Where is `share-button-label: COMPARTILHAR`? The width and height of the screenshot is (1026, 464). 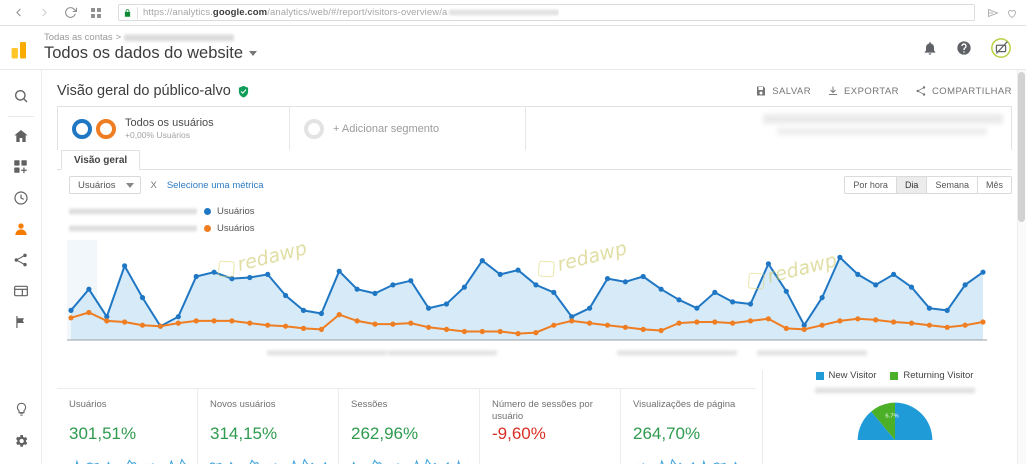
share-button-label: COMPARTILHAR is located at coordinates (971, 91).